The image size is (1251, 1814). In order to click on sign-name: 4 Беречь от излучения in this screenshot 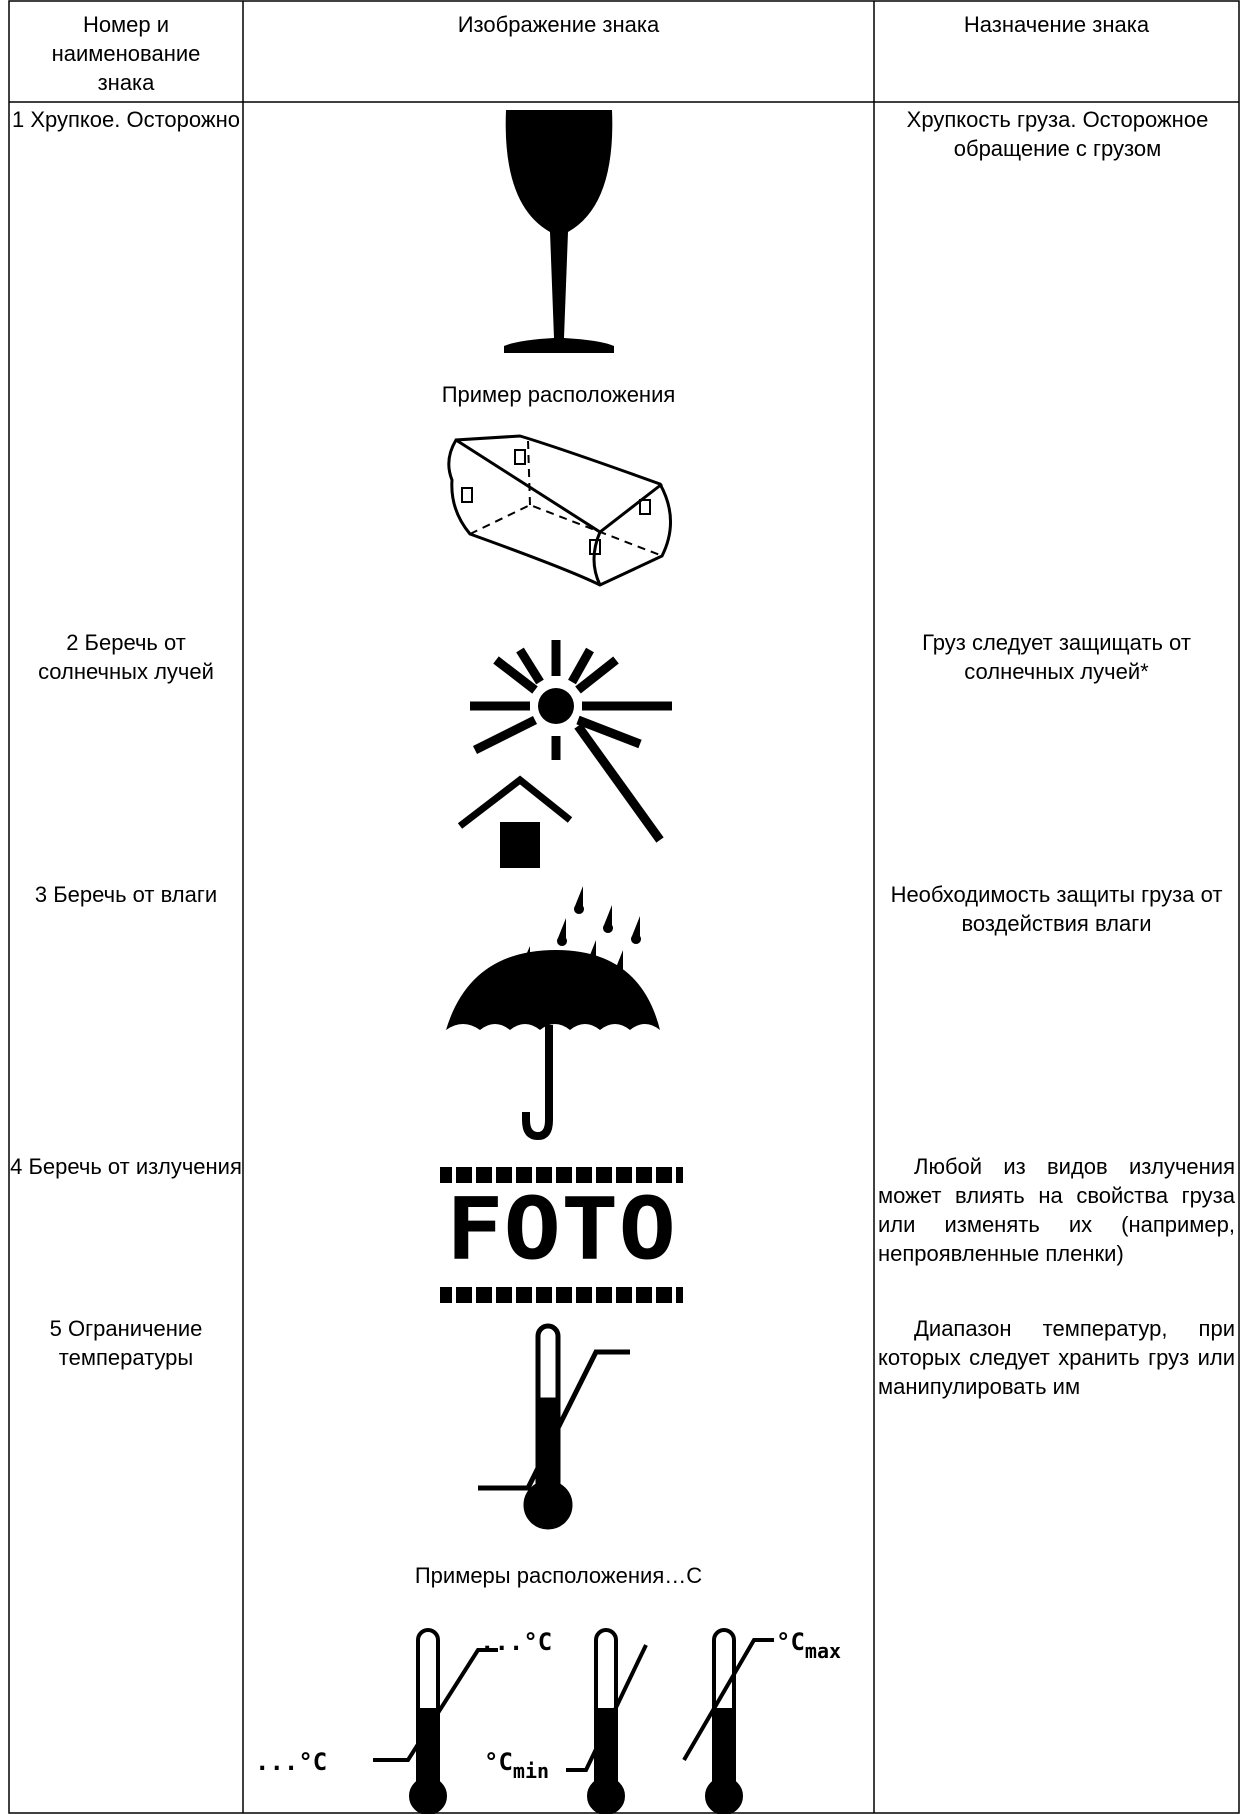, I will do `click(126, 1166)`.